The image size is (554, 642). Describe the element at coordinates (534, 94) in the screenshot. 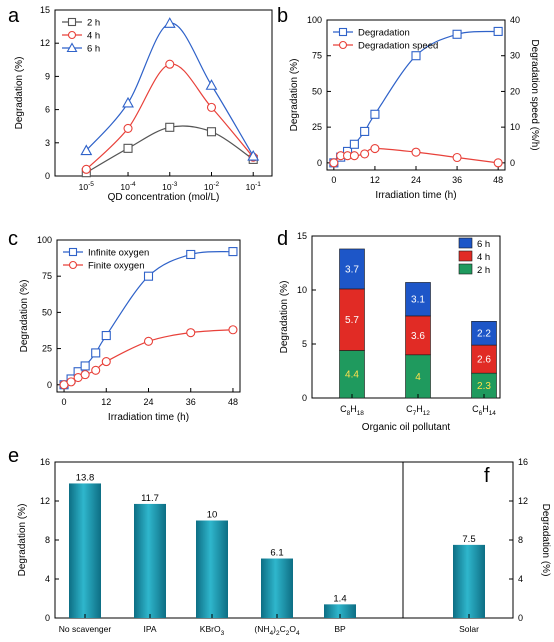

I see `y2-axis-label-b: Degradation speed (%/h)` at that location.